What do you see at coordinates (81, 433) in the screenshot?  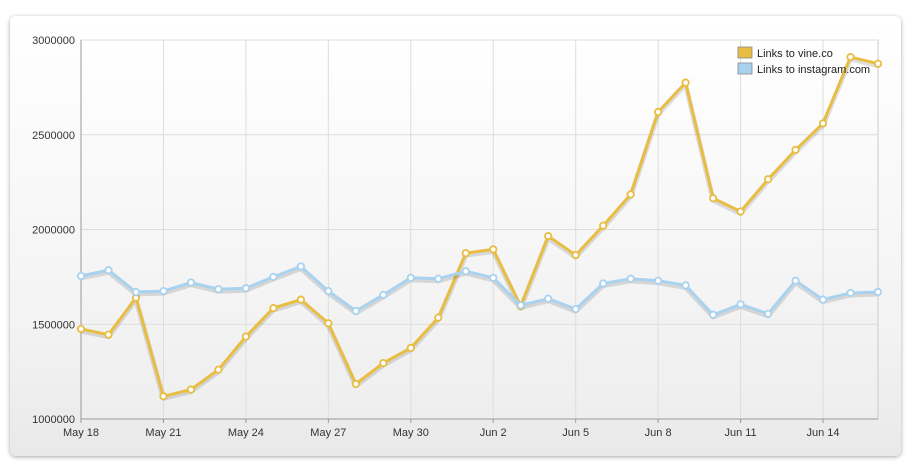 I see `x-tick-label: May 18` at bounding box center [81, 433].